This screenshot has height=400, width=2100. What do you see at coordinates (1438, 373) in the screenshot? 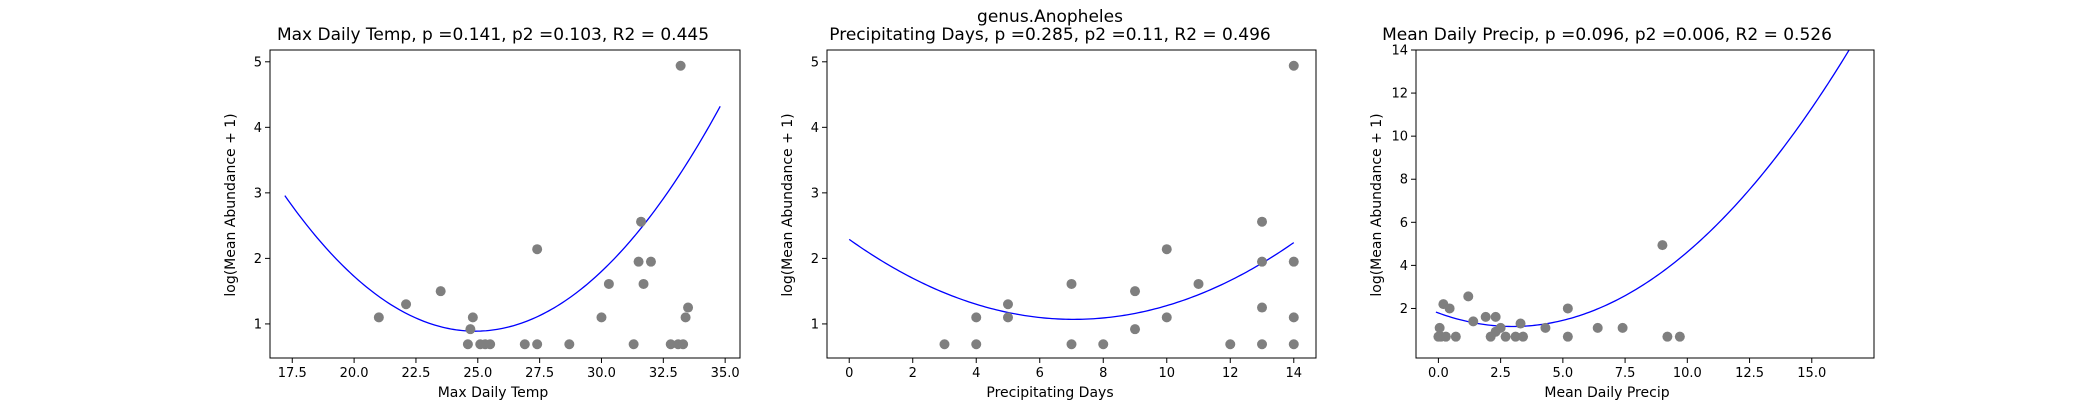
I see `x-tick-label: 0.0` at bounding box center [1438, 373].